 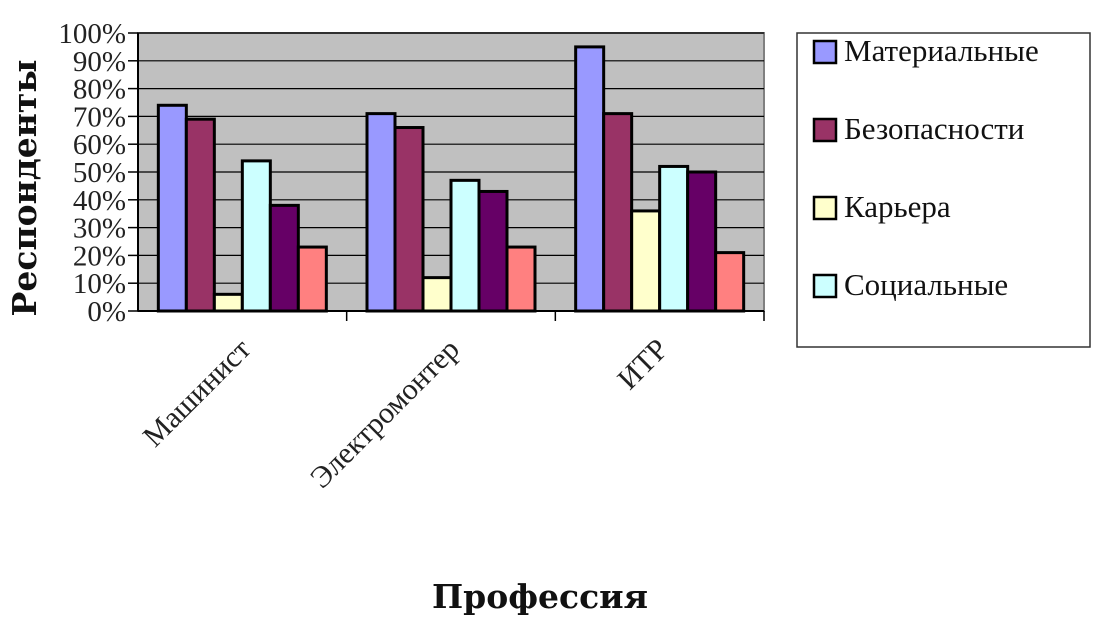 I want to click on legend-label: Безопасности, so click(x=934, y=128).